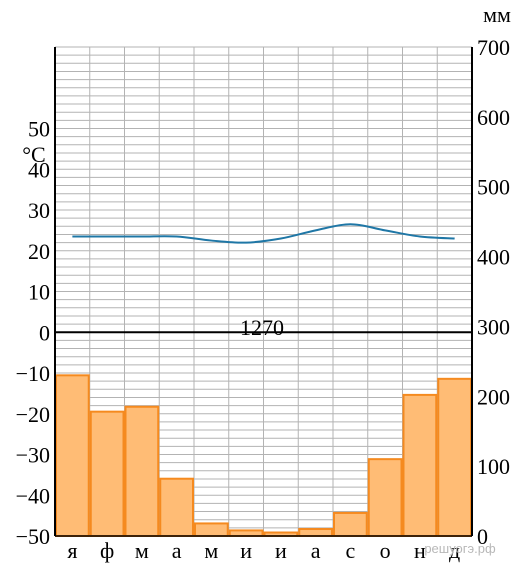 The image size is (518, 566). Describe the element at coordinates (493, 117) in the screenshot. I see `precipitation-tick-label: 600` at that location.